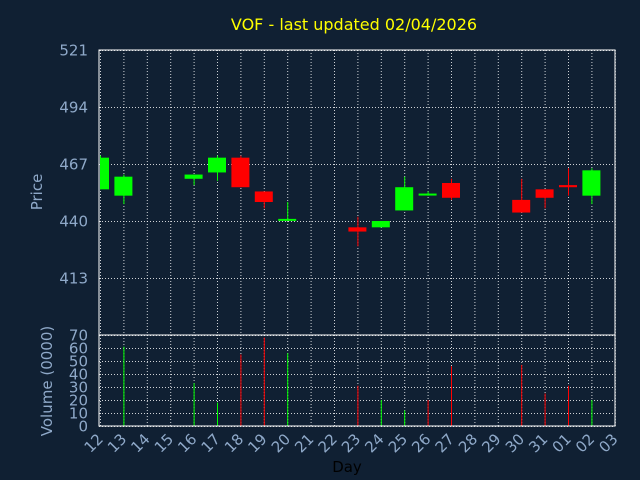 The width and height of the screenshot is (640, 480). I want to click on price-tick-label: 521, so click(73, 51).